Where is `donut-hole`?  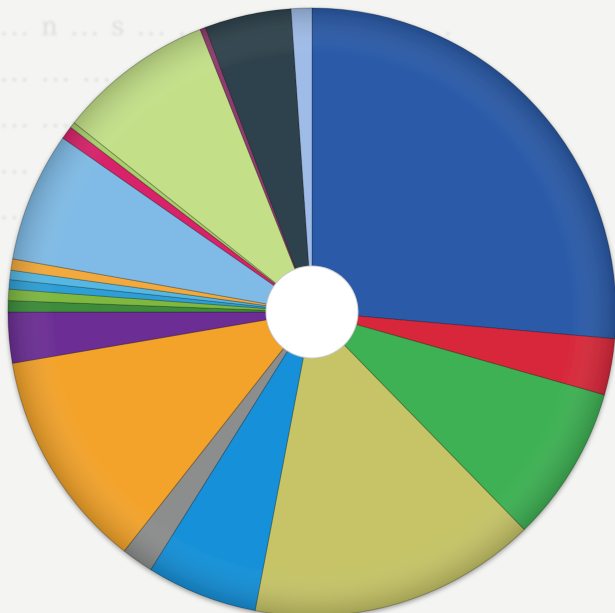
donut-hole is located at coordinates (312, 312).